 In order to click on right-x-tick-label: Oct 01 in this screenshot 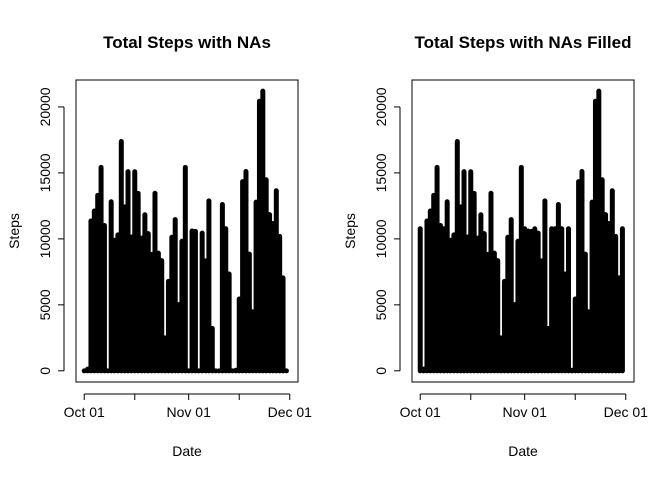, I will do `click(420, 412)`.